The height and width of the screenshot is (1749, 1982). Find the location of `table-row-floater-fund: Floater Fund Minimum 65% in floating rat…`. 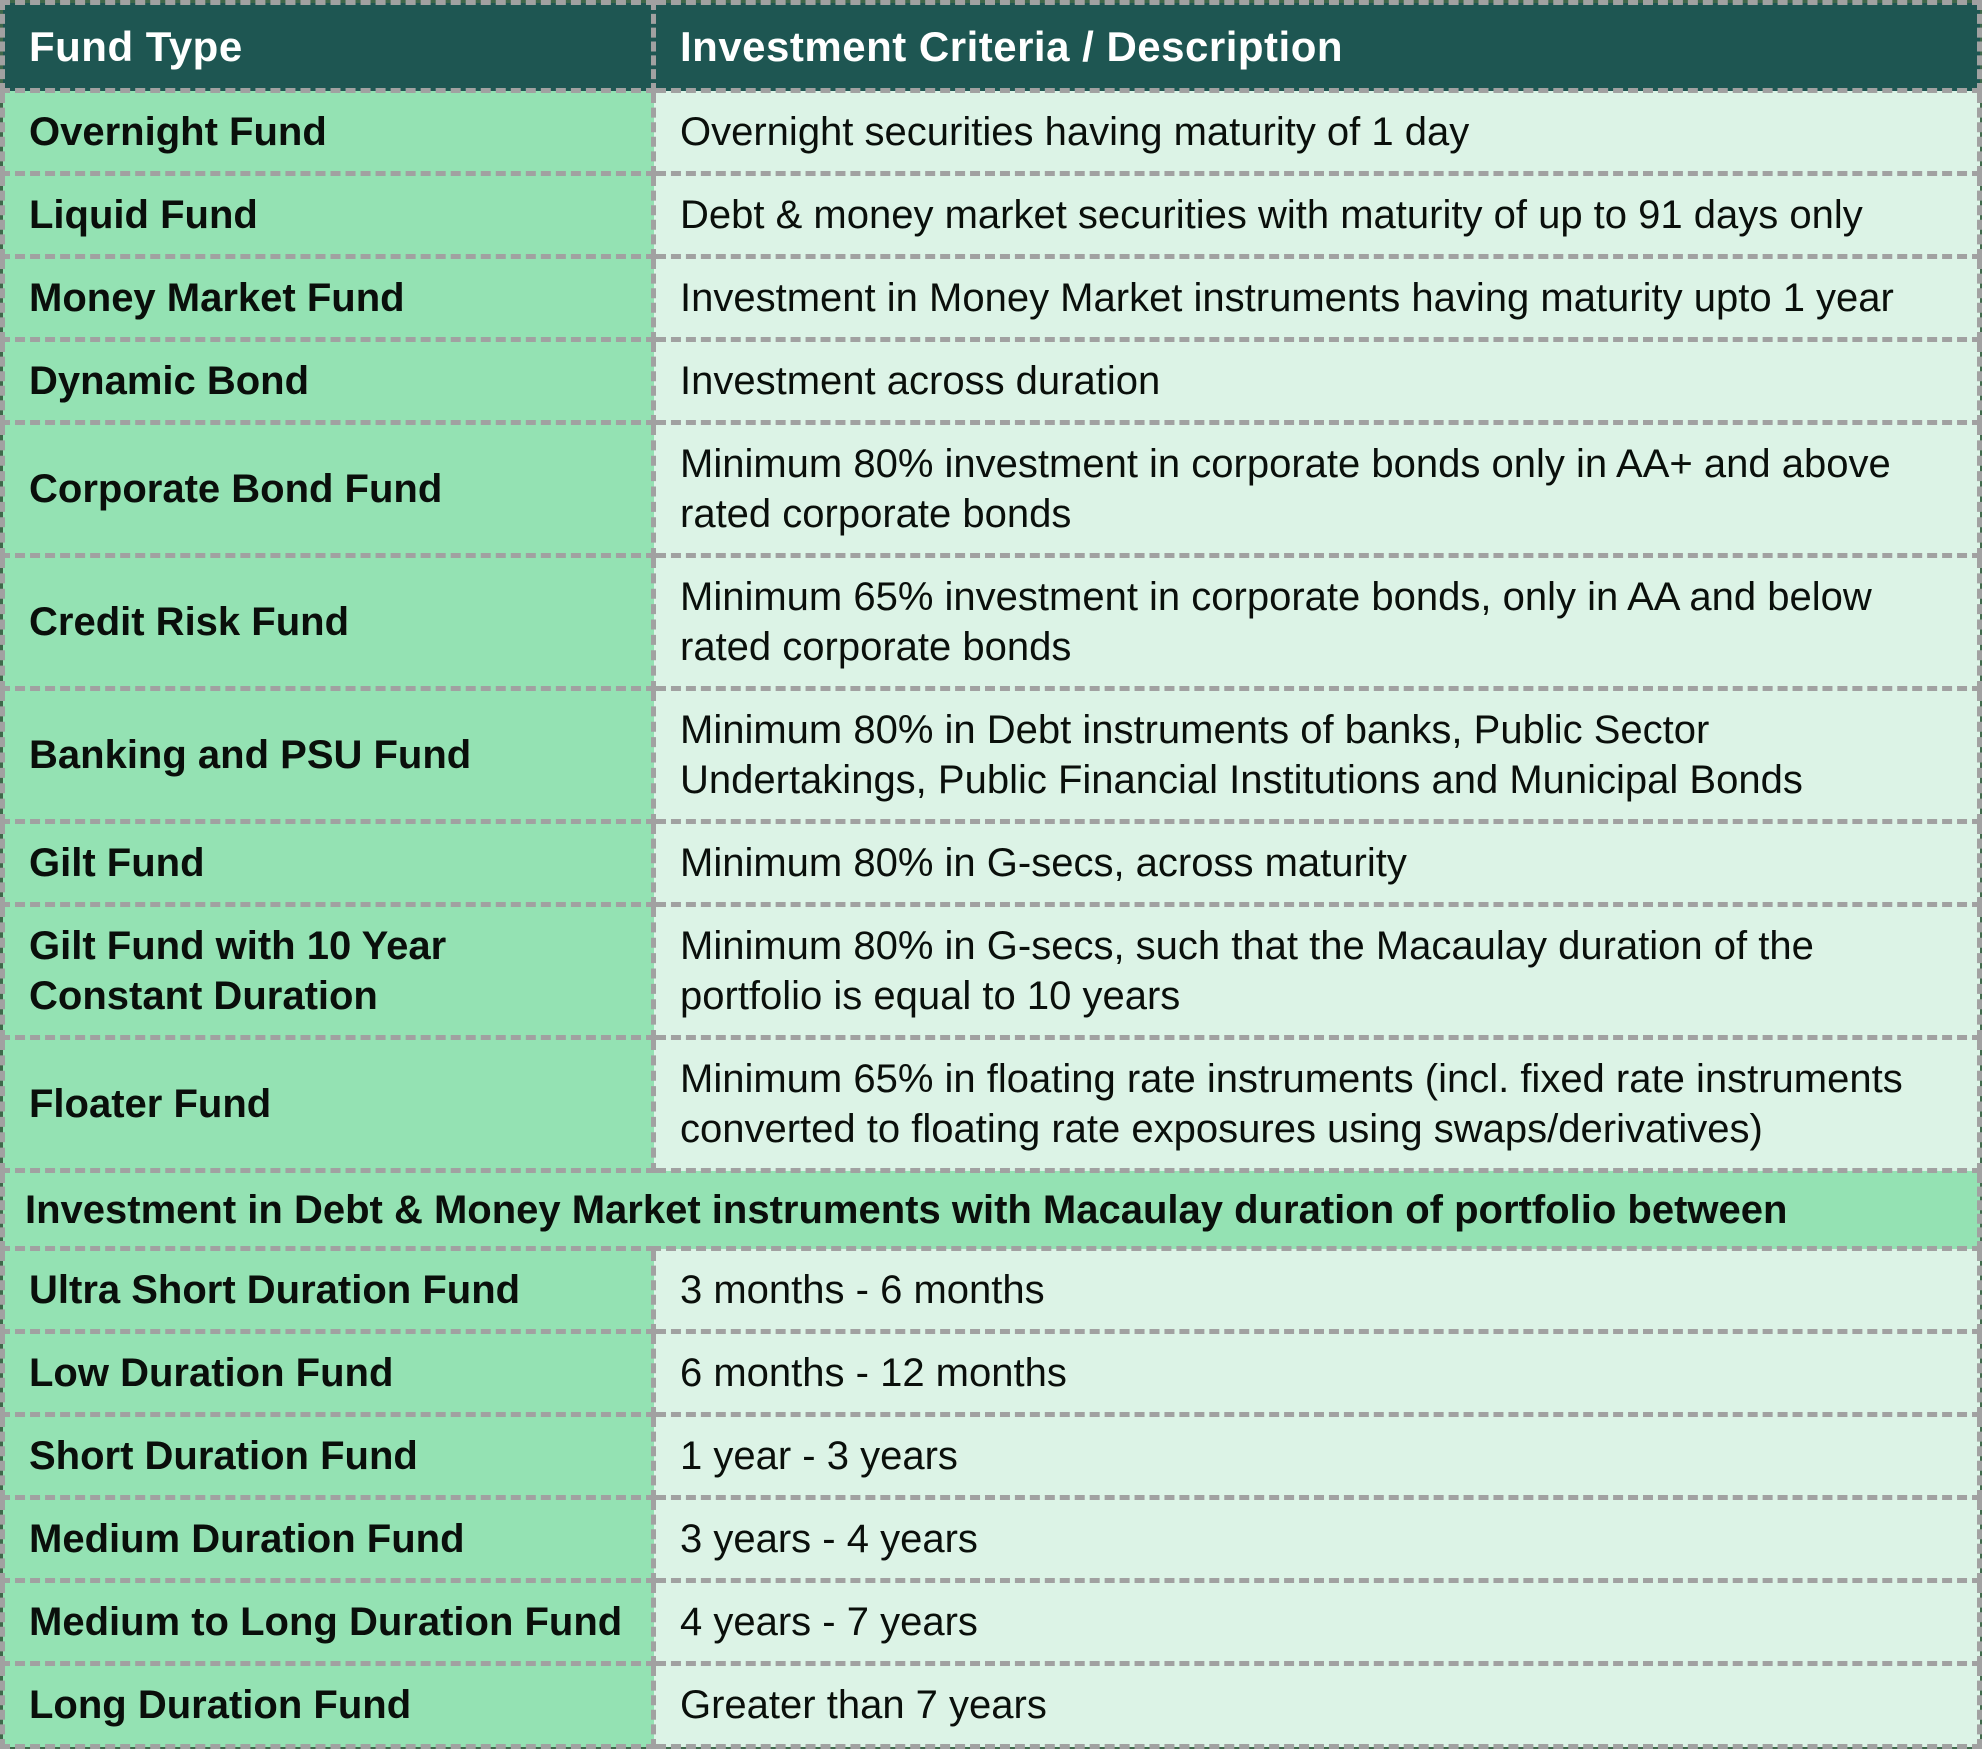

table-row-floater-fund: Floater Fund Minimum 65% in floating rat… is located at coordinates (991, 1104).